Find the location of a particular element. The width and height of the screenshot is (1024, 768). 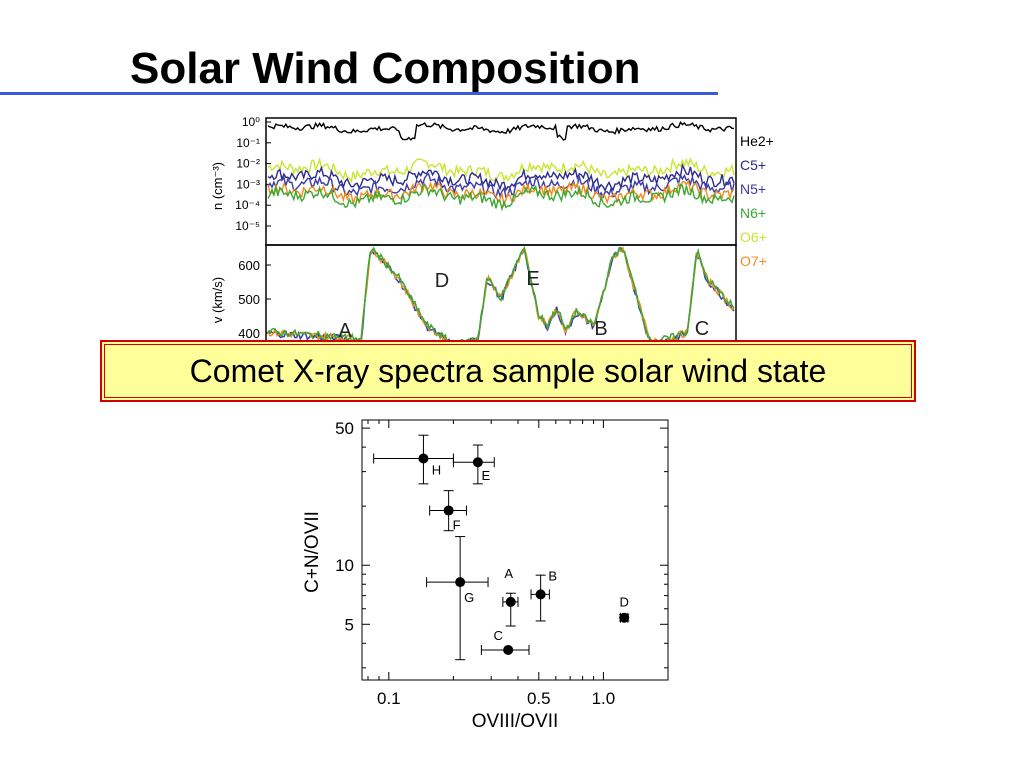

scatter-point-H: H is located at coordinates (413, 459).